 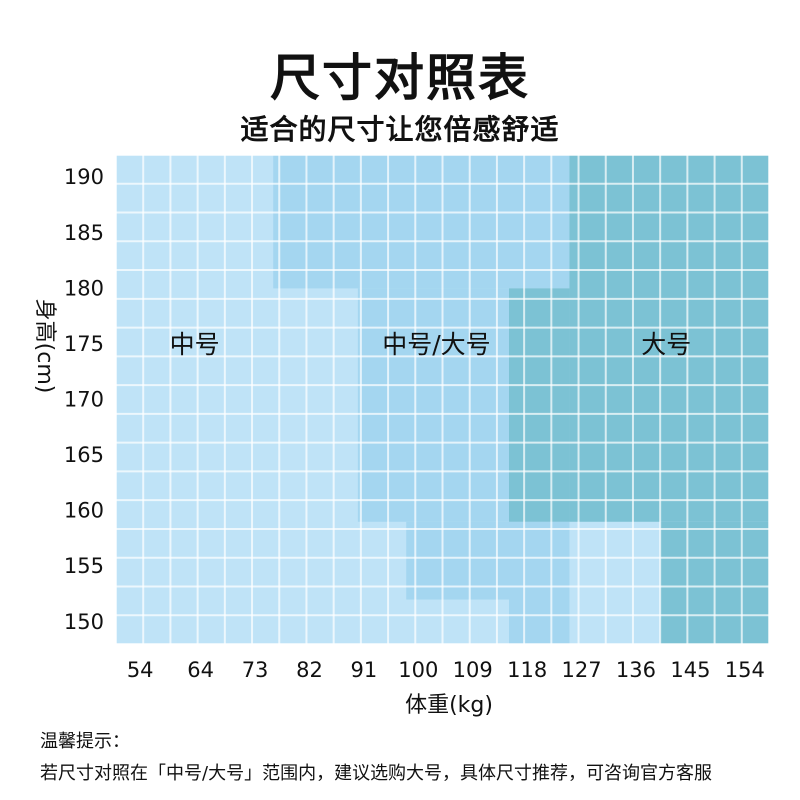 What do you see at coordinates (84, 566) in the screenshot?
I see `y-tick-label: 155` at bounding box center [84, 566].